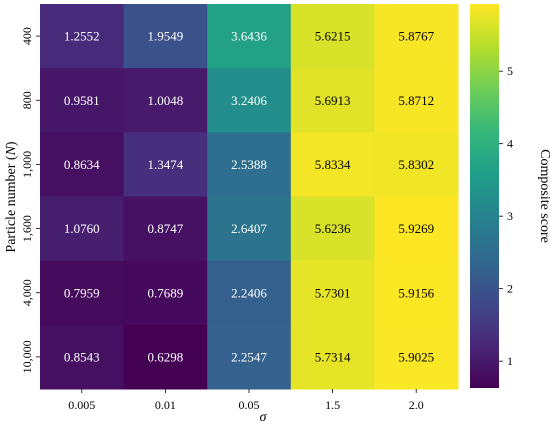 The image size is (550, 429). I want to click on y-axis-title: Particle number (N), so click(11, 197).